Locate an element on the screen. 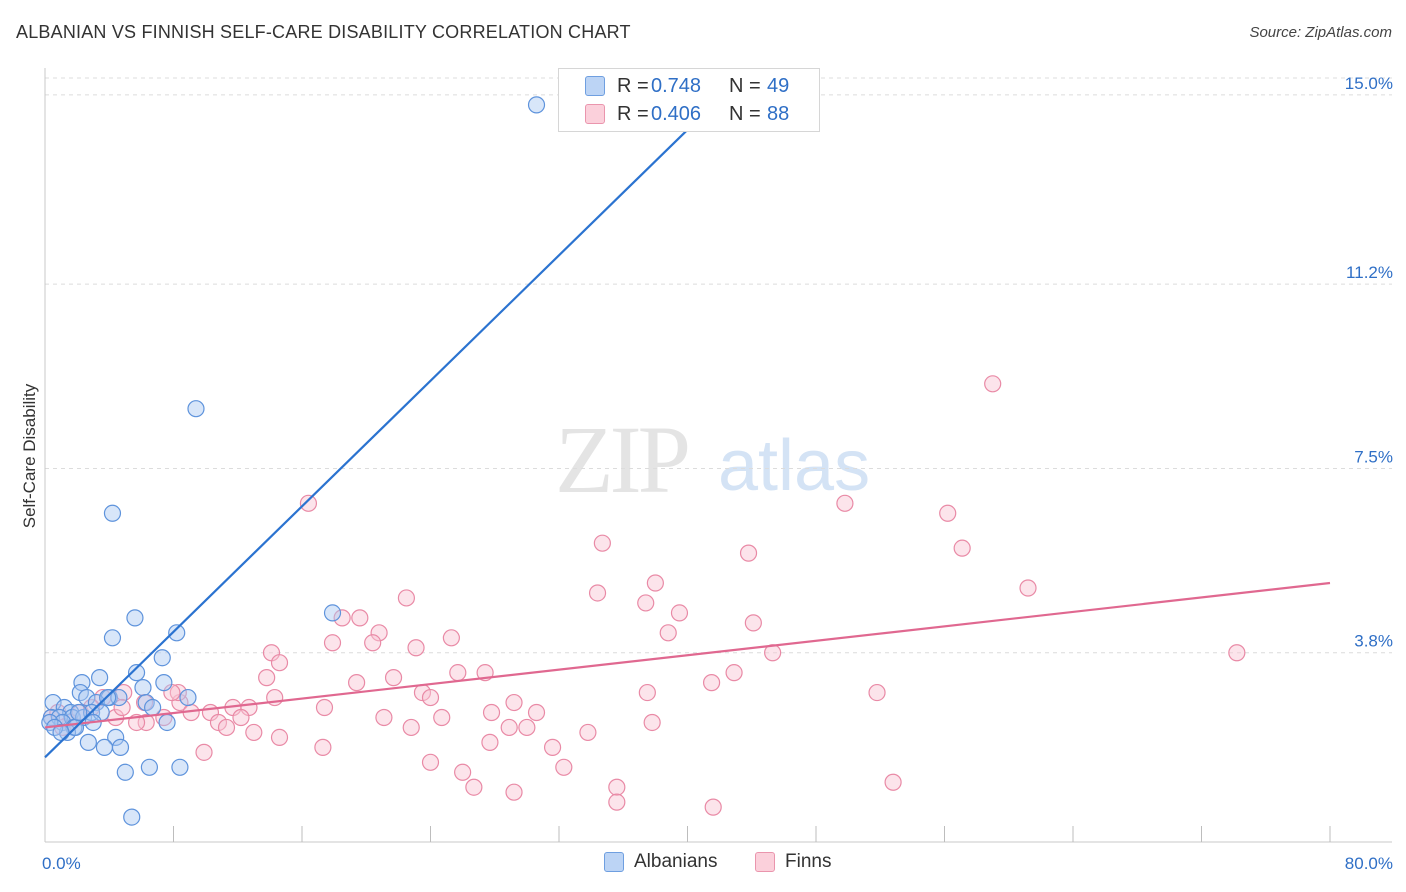  albanians-r-value: 0.748 is located at coordinates (676, 85).